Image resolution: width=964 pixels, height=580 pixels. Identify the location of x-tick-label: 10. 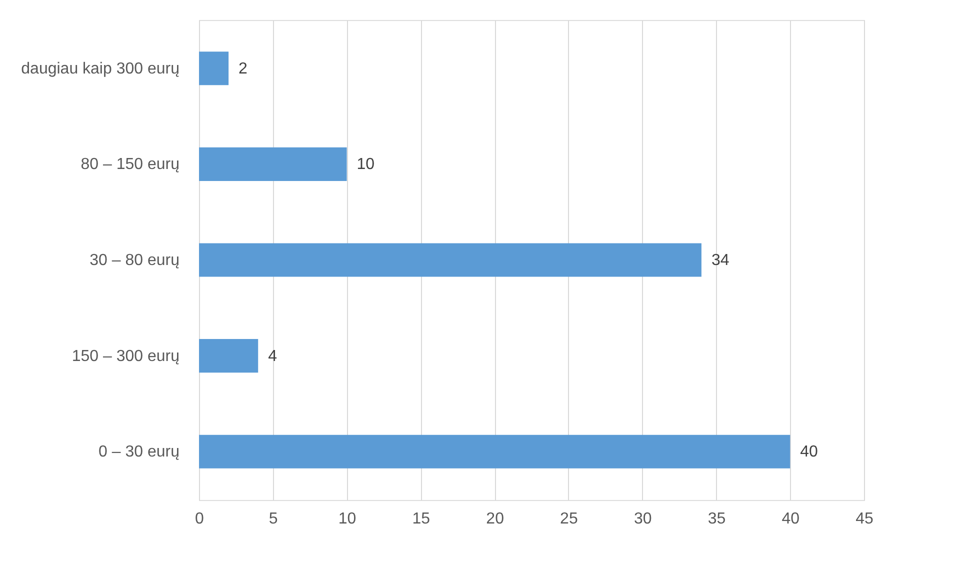
(347, 519).